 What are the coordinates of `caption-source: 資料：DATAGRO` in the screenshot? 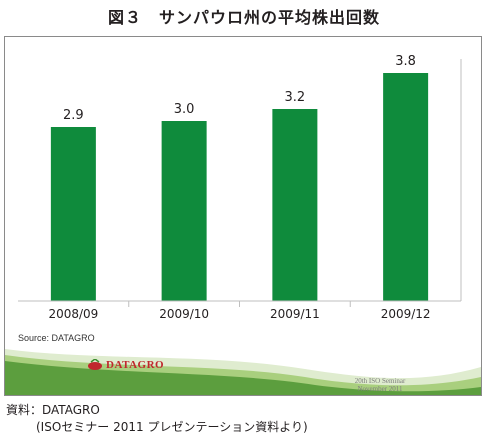 It's located at (53, 410).